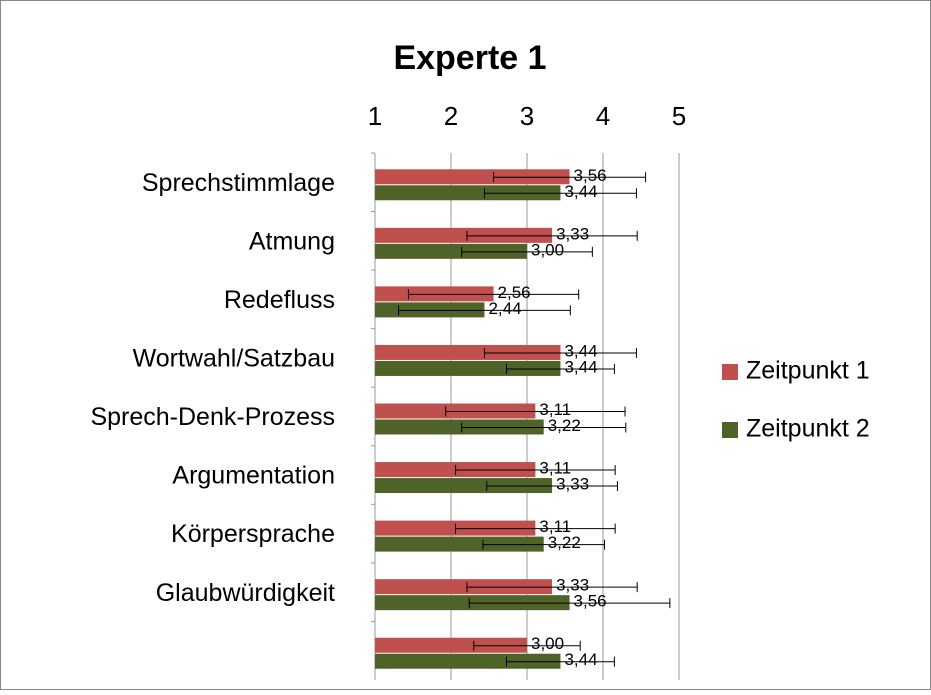 This screenshot has width=931, height=695. What do you see at coordinates (469, 58) in the screenshot?
I see `chart-title: Experte 1` at bounding box center [469, 58].